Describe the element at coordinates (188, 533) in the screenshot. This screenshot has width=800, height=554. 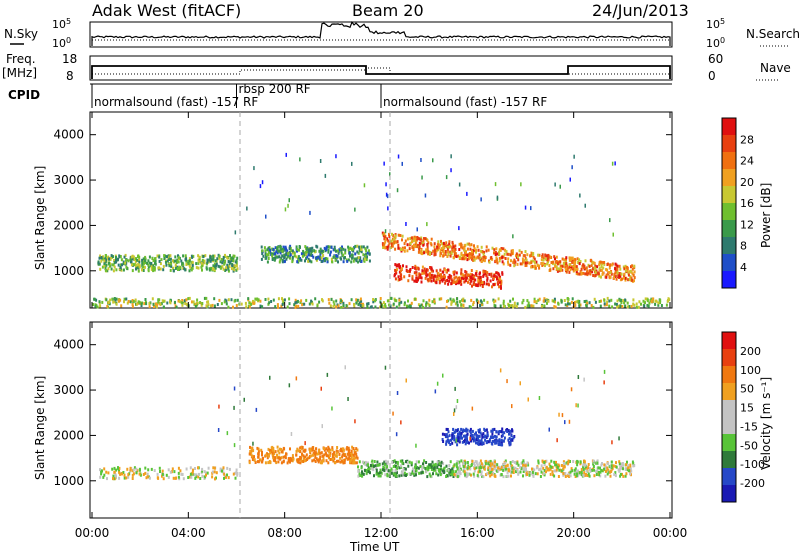
I see `x-tick-label: 04:00` at that location.